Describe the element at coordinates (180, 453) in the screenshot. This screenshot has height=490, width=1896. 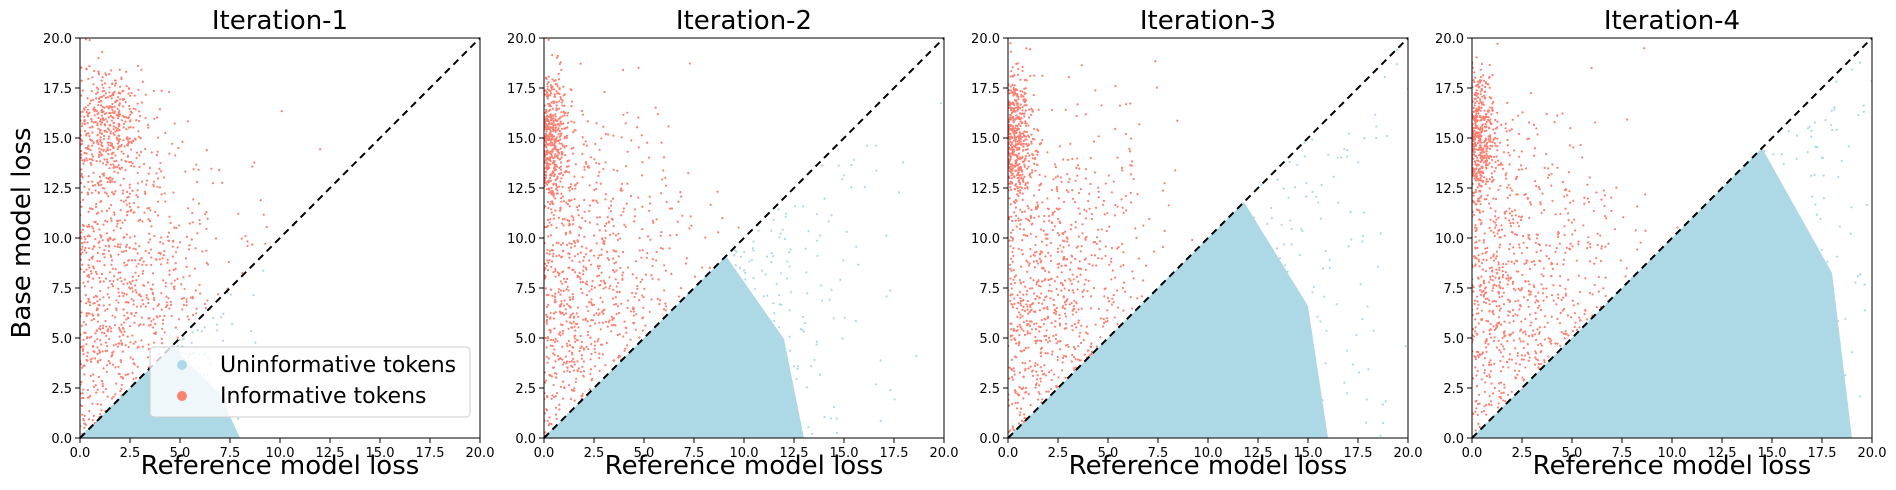
I see `x-tick-label: 5.0` at that location.